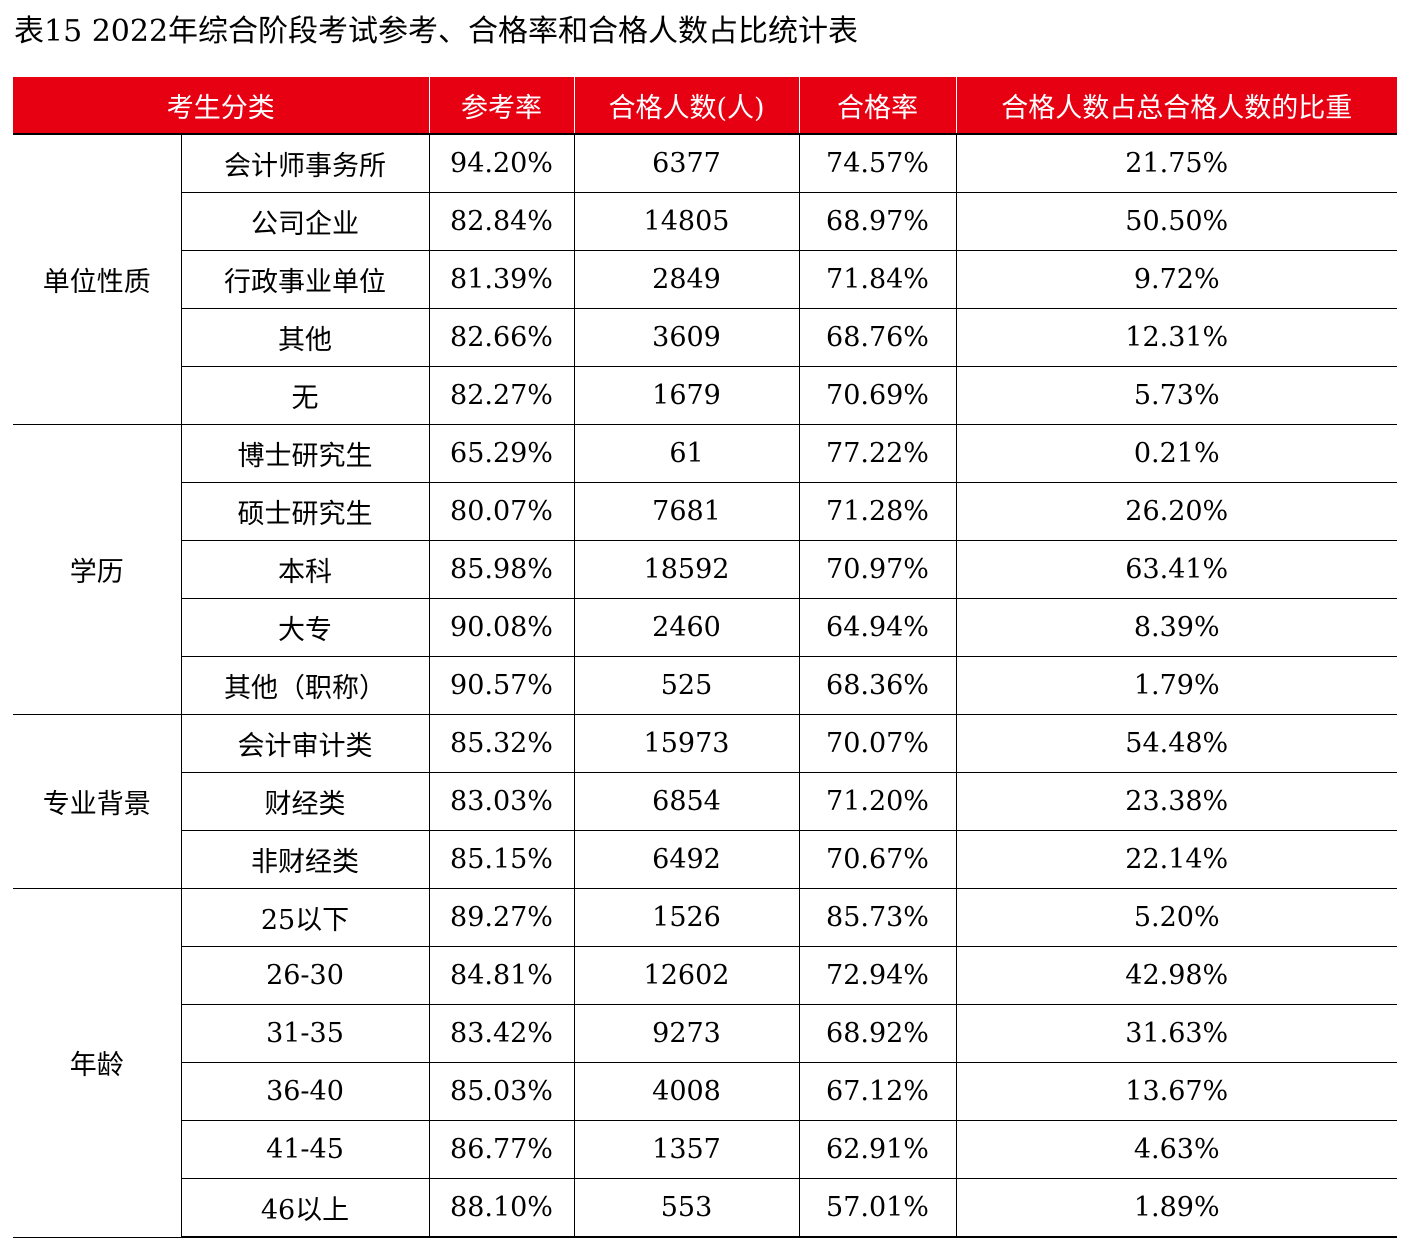 This screenshot has width=1414, height=1254. What do you see at coordinates (1176, 337) in the screenshot?
I see `pass-share-cell: 12.31%` at bounding box center [1176, 337].